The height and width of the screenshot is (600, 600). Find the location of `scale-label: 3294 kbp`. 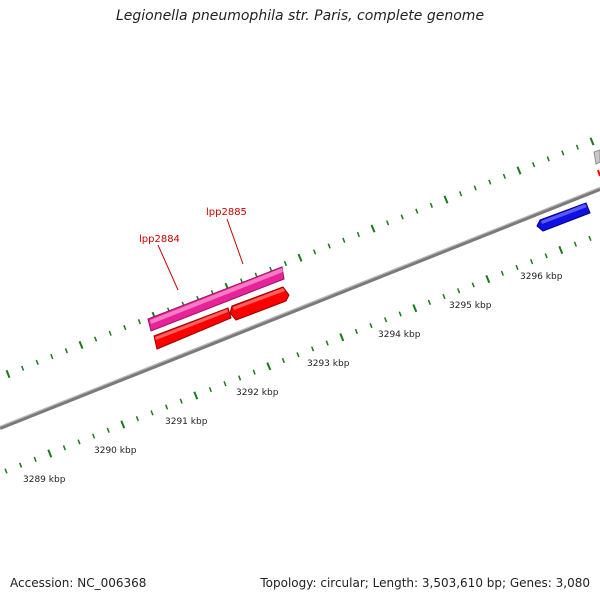

scale-label: 3294 kbp is located at coordinates (399, 335).